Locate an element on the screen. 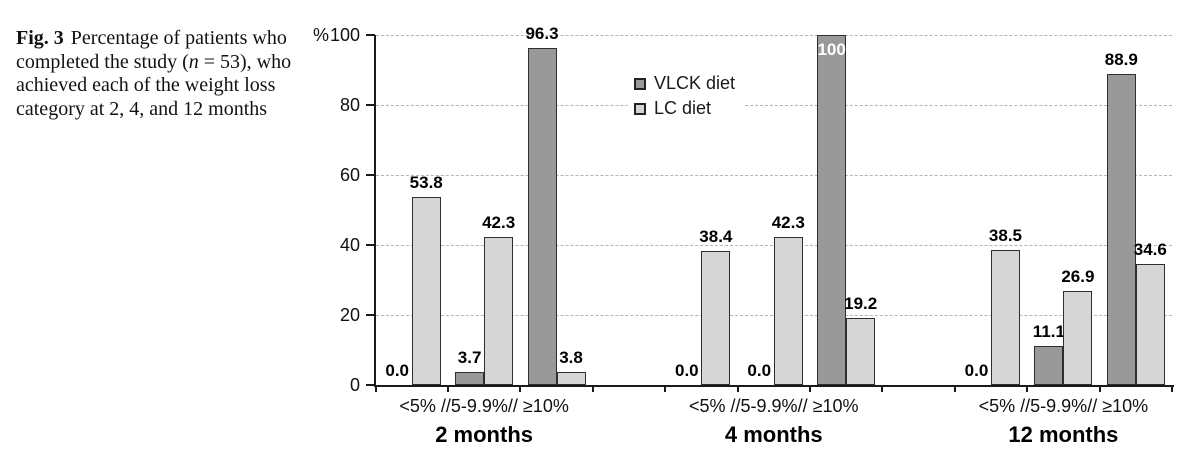 The image size is (1200, 463). y-tick-label: 0 is located at coordinates (354, 385).